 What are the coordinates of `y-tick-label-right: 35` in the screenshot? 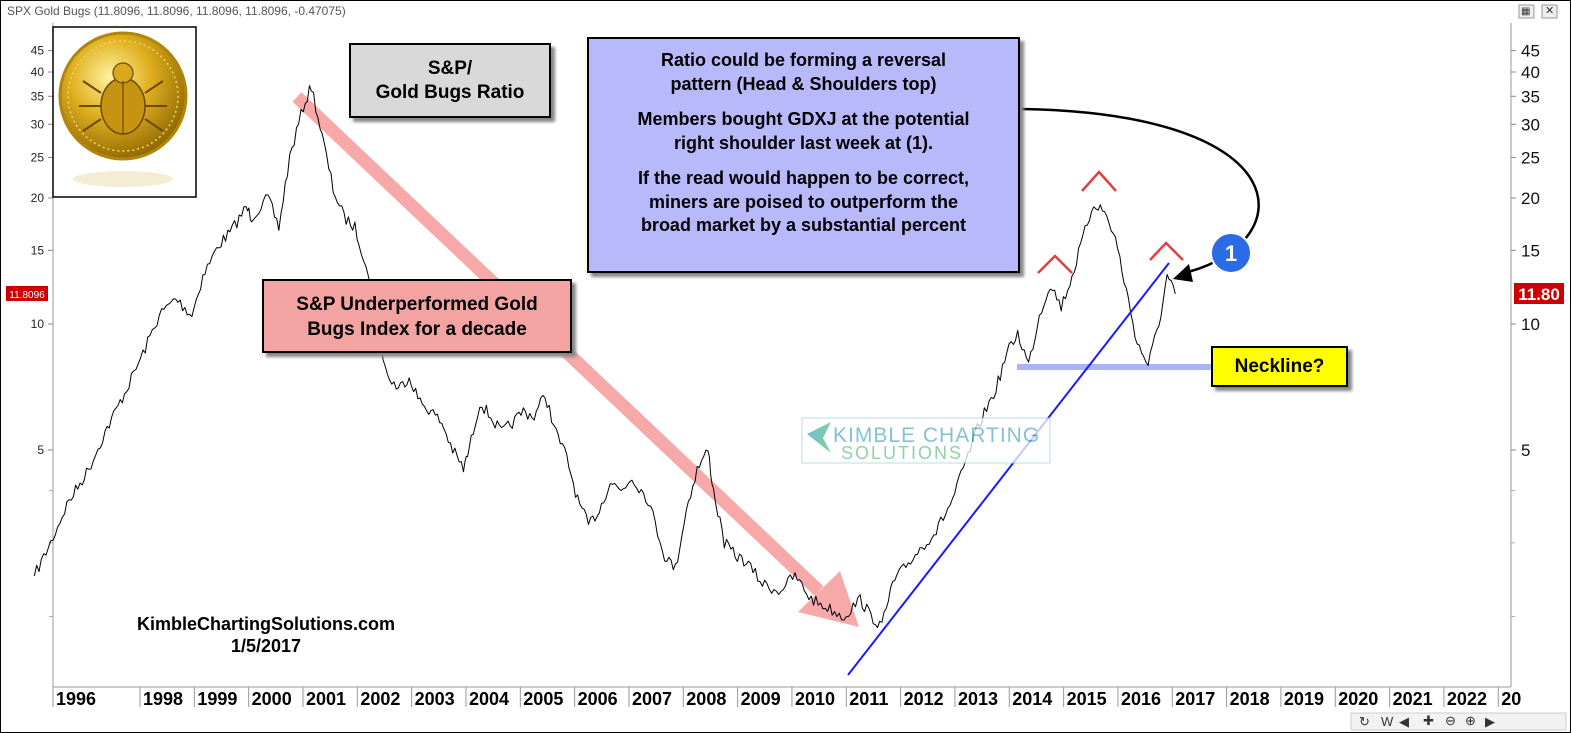 It's located at (1530, 96).